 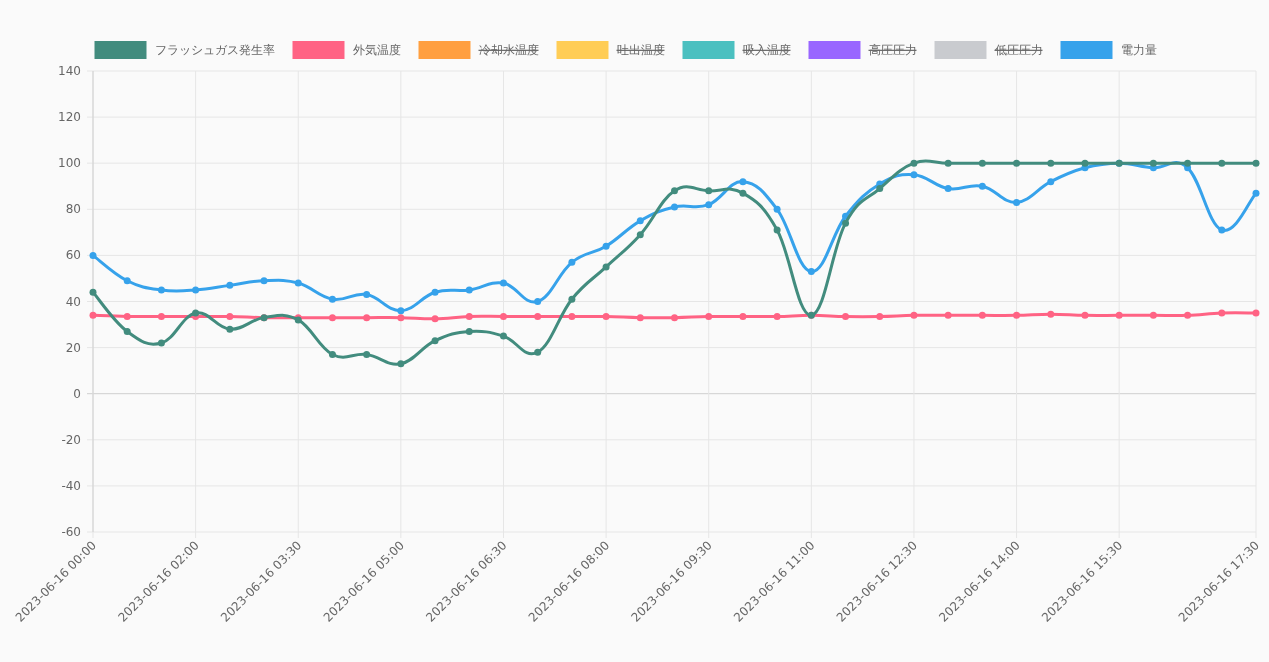 What do you see at coordinates (1138, 50) in the screenshot?
I see `legend-label: 電力量` at bounding box center [1138, 50].